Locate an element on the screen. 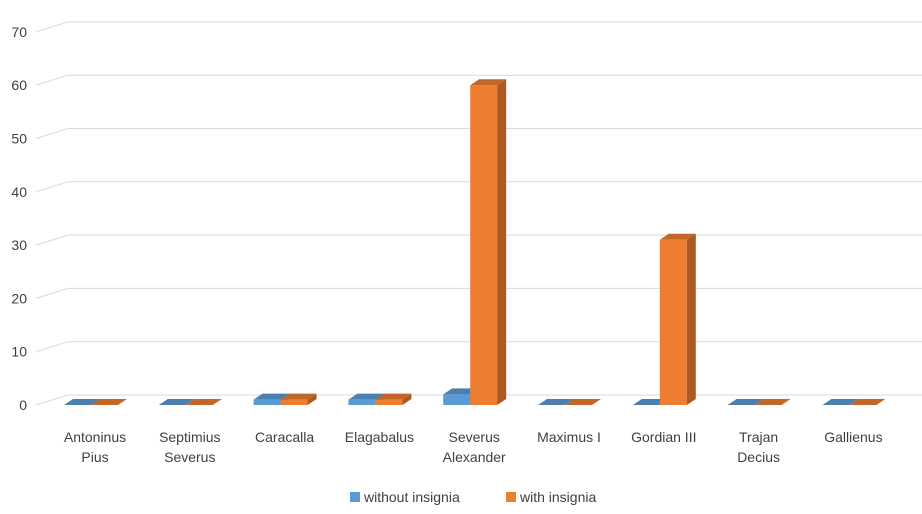 This screenshot has height=514, width=922. legend-item: with insignia is located at coordinates (551, 497).